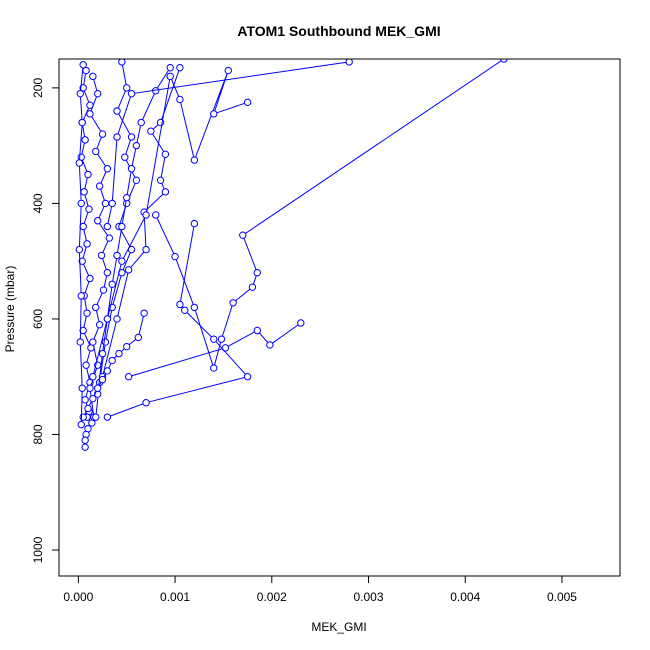 The width and height of the screenshot is (650, 650). What do you see at coordinates (272, 597) in the screenshot?
I see `x-tick-label: 0.002` at bounding box center [272, 597].